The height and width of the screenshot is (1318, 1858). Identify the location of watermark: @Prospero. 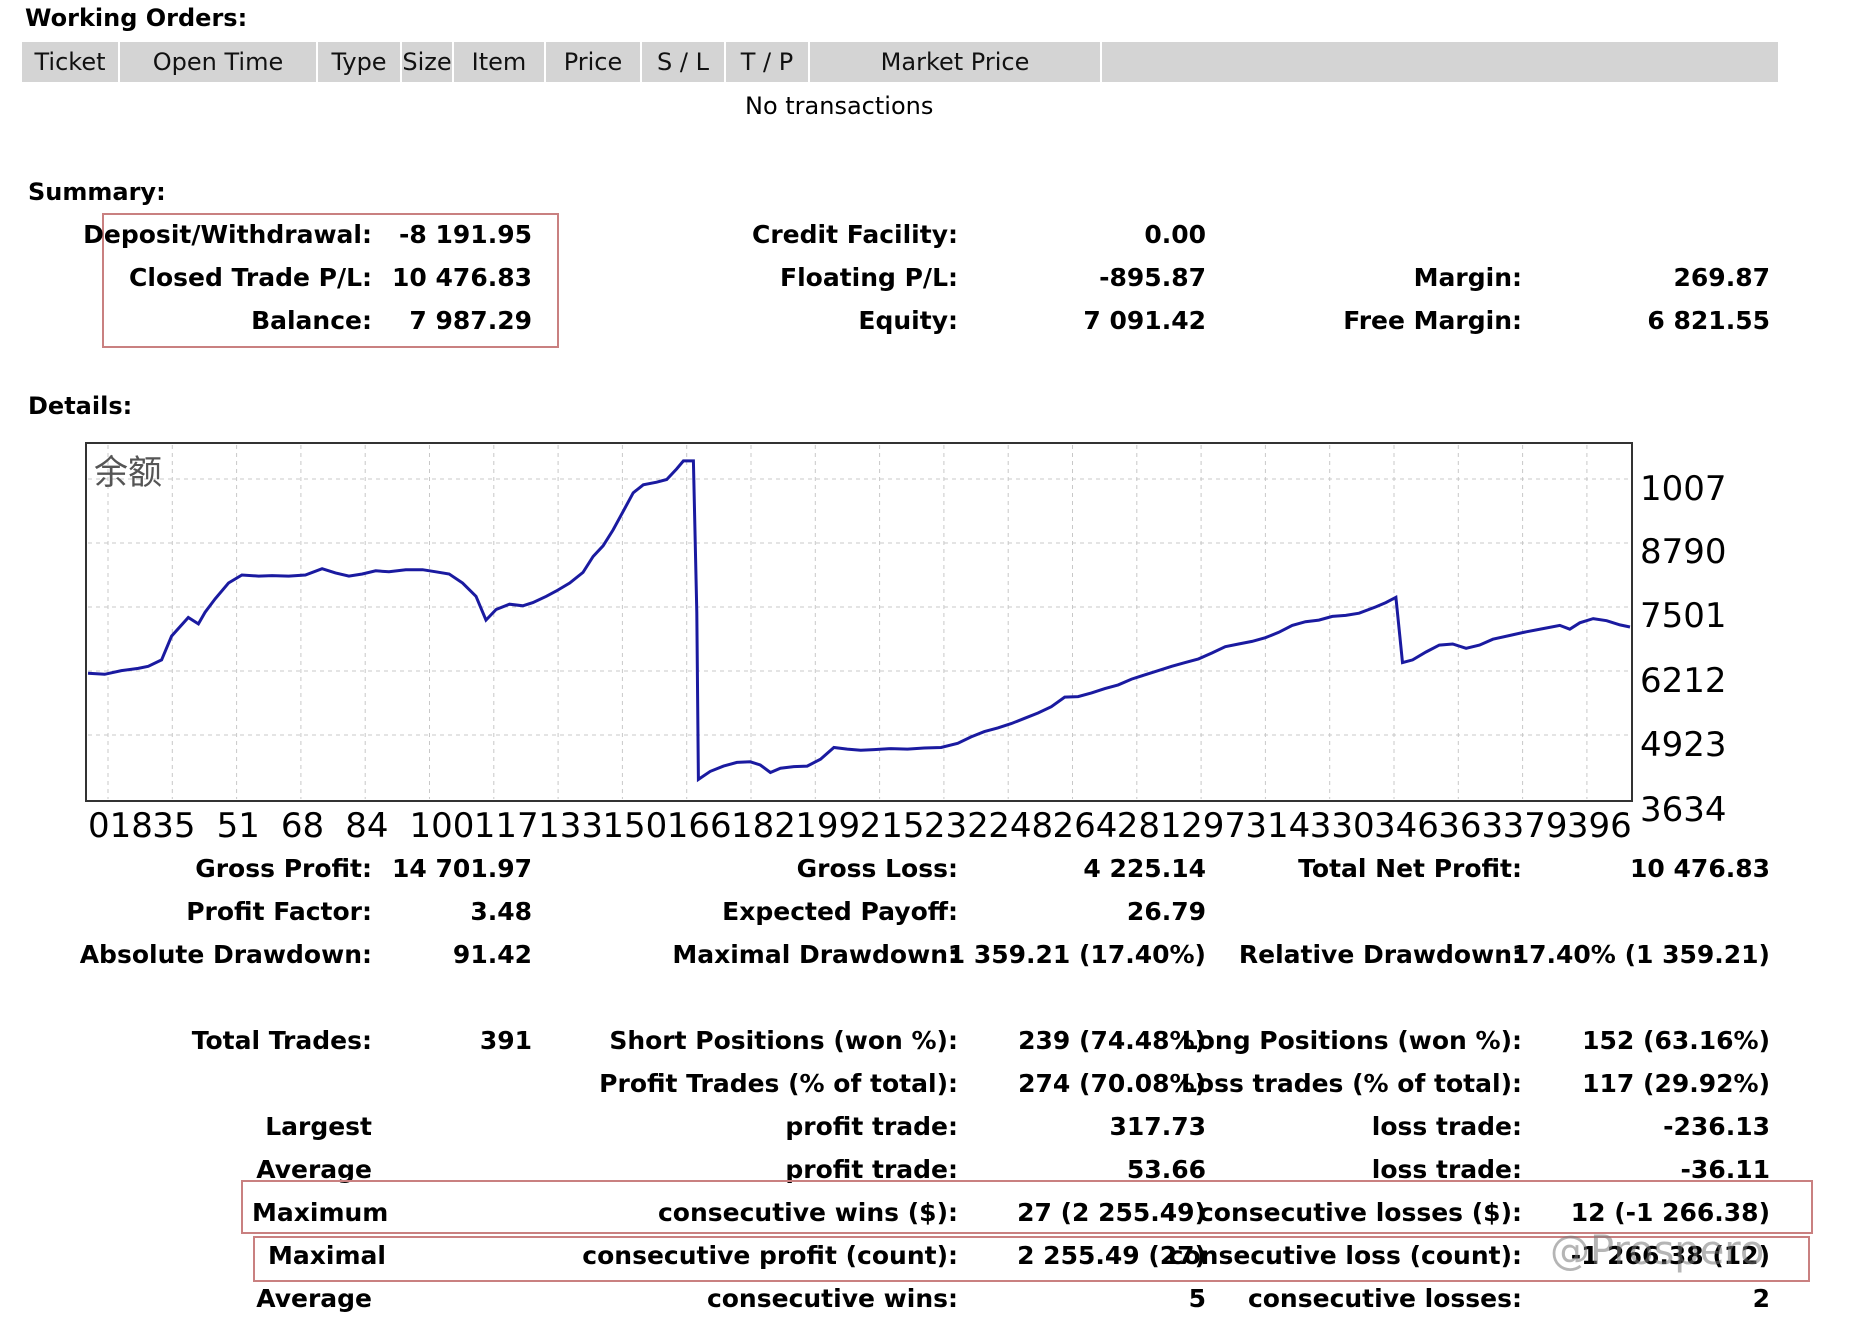
(1657, 1251).